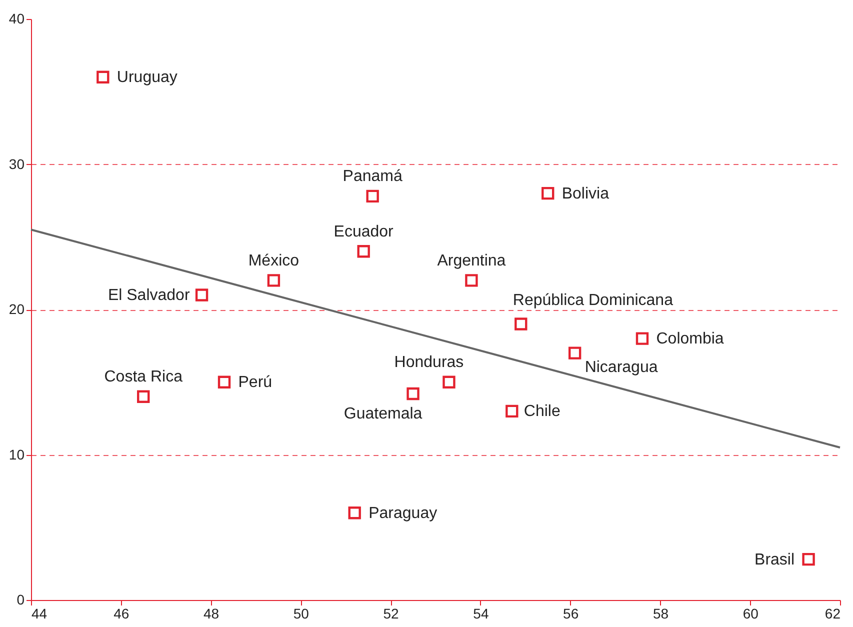 This screenshot has height=627, width=853. What do you see at coordinates (143, 377) in the screenshot?
I see `annotation: Costa Rica` at bounding box center [143, 377].